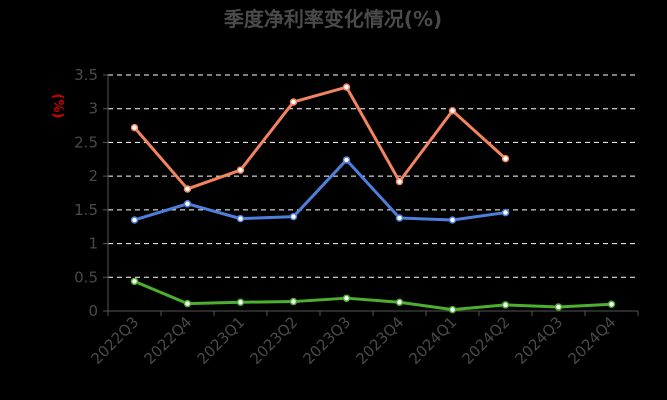  I want to click on x-tick-label: 2024Q1, so click(433, 340).